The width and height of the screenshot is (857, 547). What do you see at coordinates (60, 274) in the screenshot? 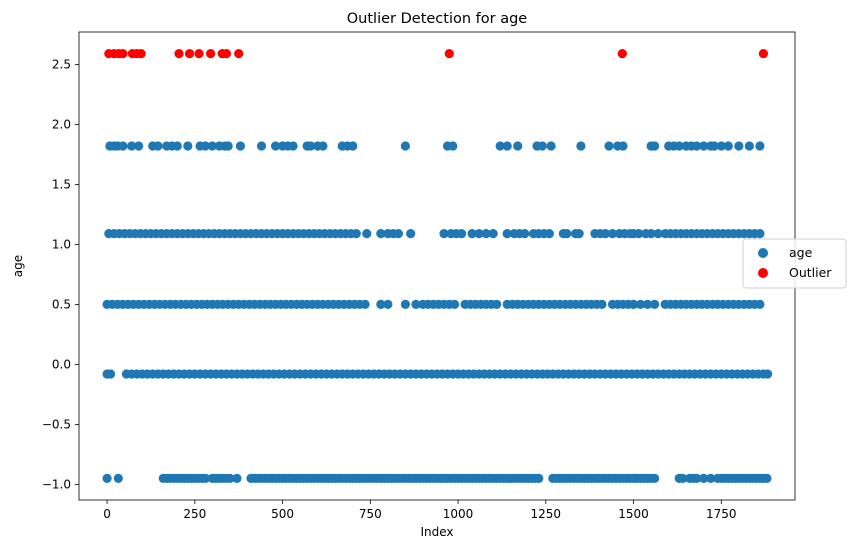
I see `y-axis: −1.0 −0.5 0.0 0.5 1.0 1.5 2.0 2.5` at bounding box center [60, 274].